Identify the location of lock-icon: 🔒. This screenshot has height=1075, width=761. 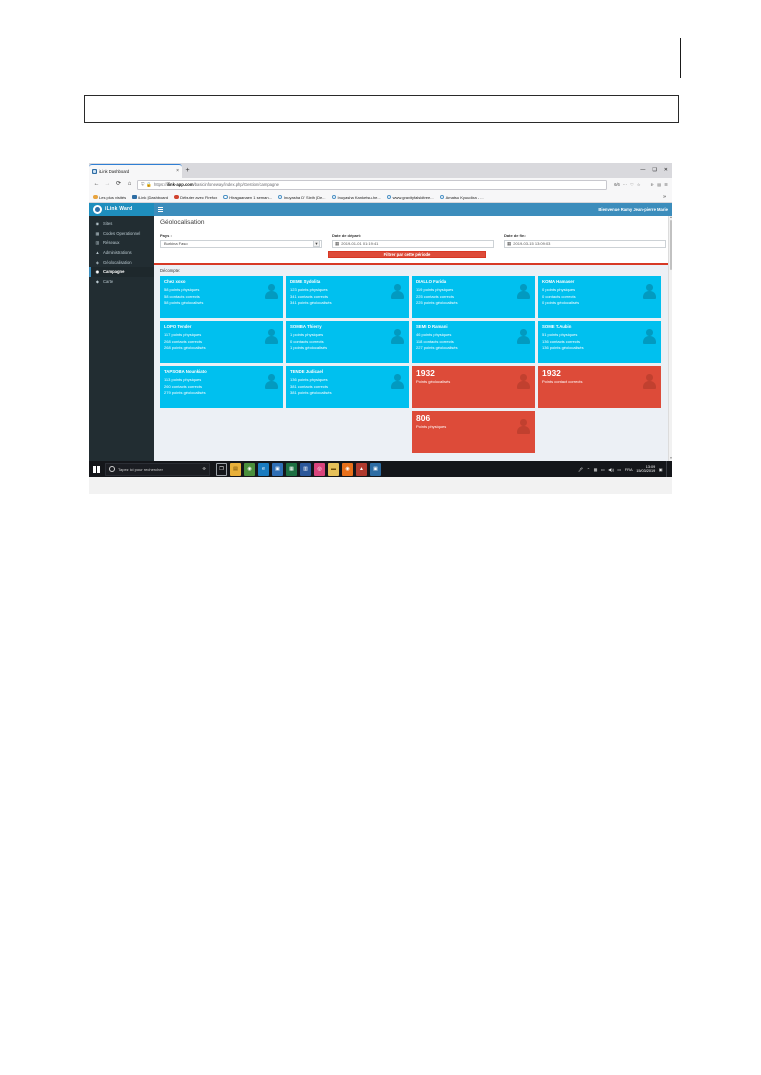
(149, 185).